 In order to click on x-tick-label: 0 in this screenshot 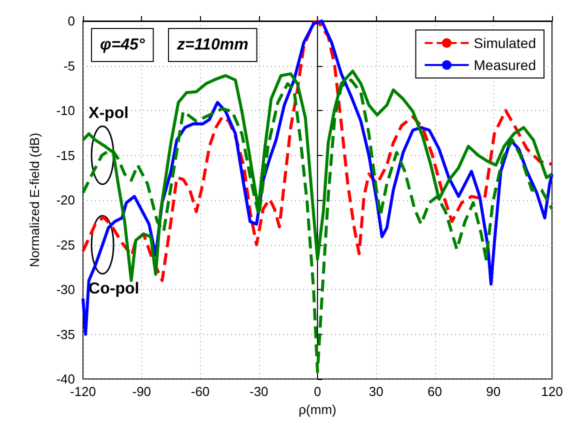, I will do `click(318, 391)`.